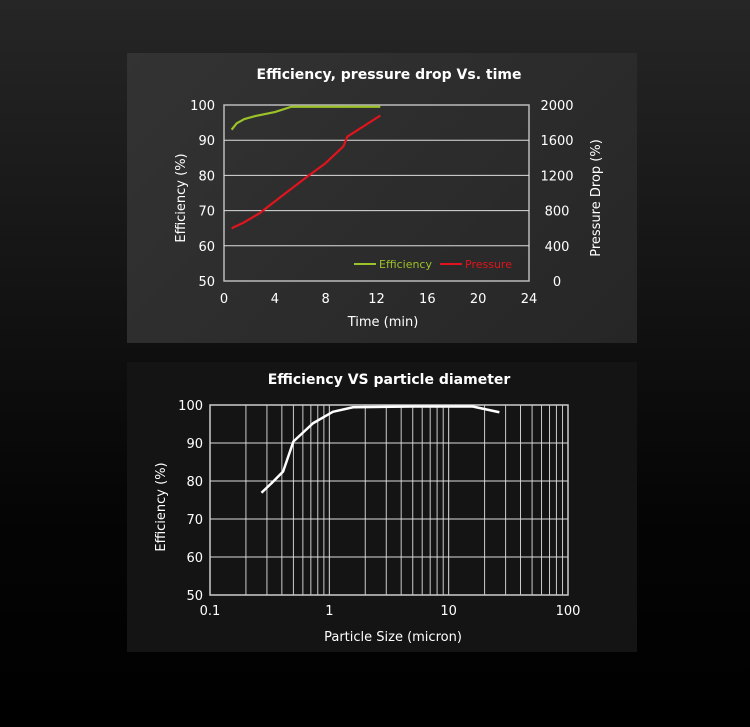 This screenshot has width=750, height=727. Describe the element at coordinates (389, 75) in the screenshot. I see `chart-title: Efficiency, pressure drop Vs. time` at that location.